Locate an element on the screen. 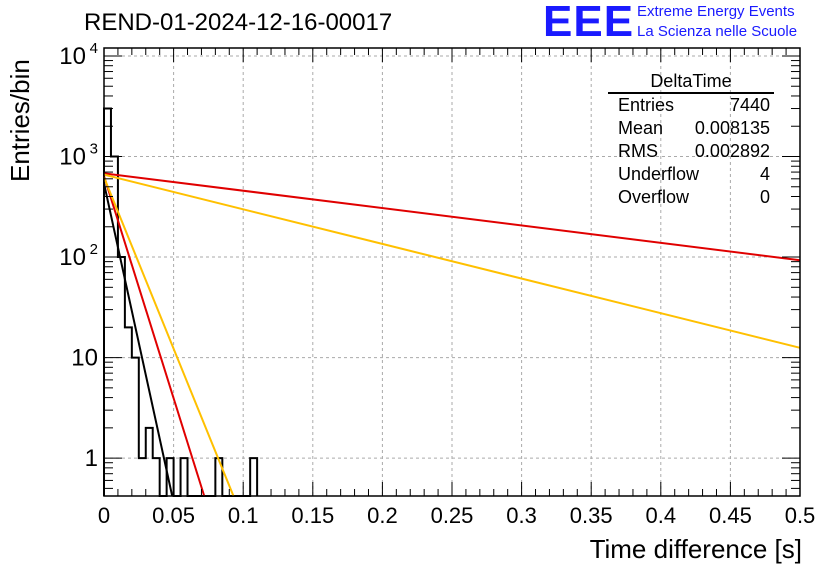  histogram-outline is located at coordinates (181, 302).